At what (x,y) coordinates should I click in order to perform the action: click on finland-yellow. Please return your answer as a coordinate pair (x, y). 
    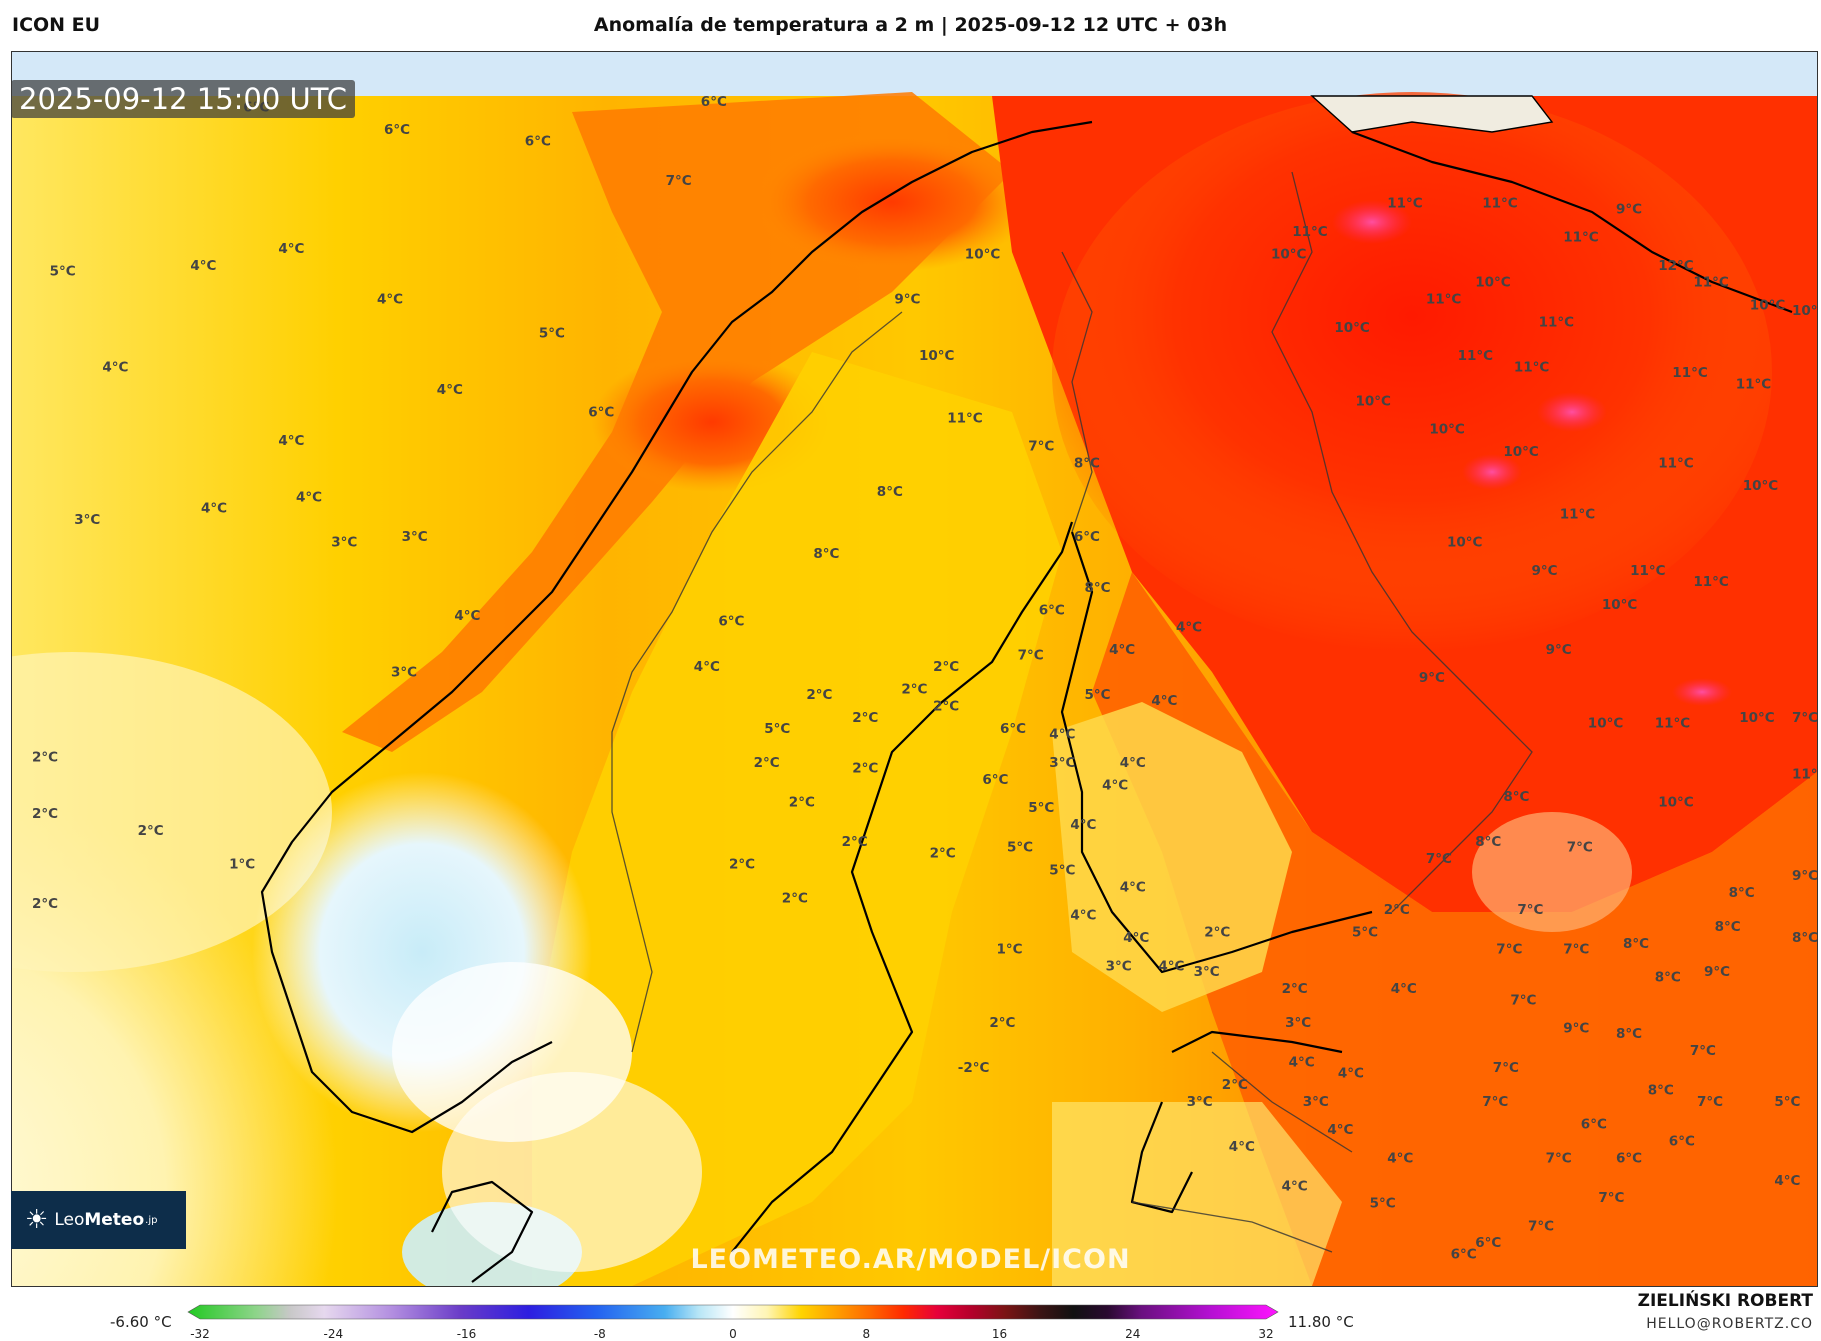
    Looking at the image, I should click on (1172, 857).